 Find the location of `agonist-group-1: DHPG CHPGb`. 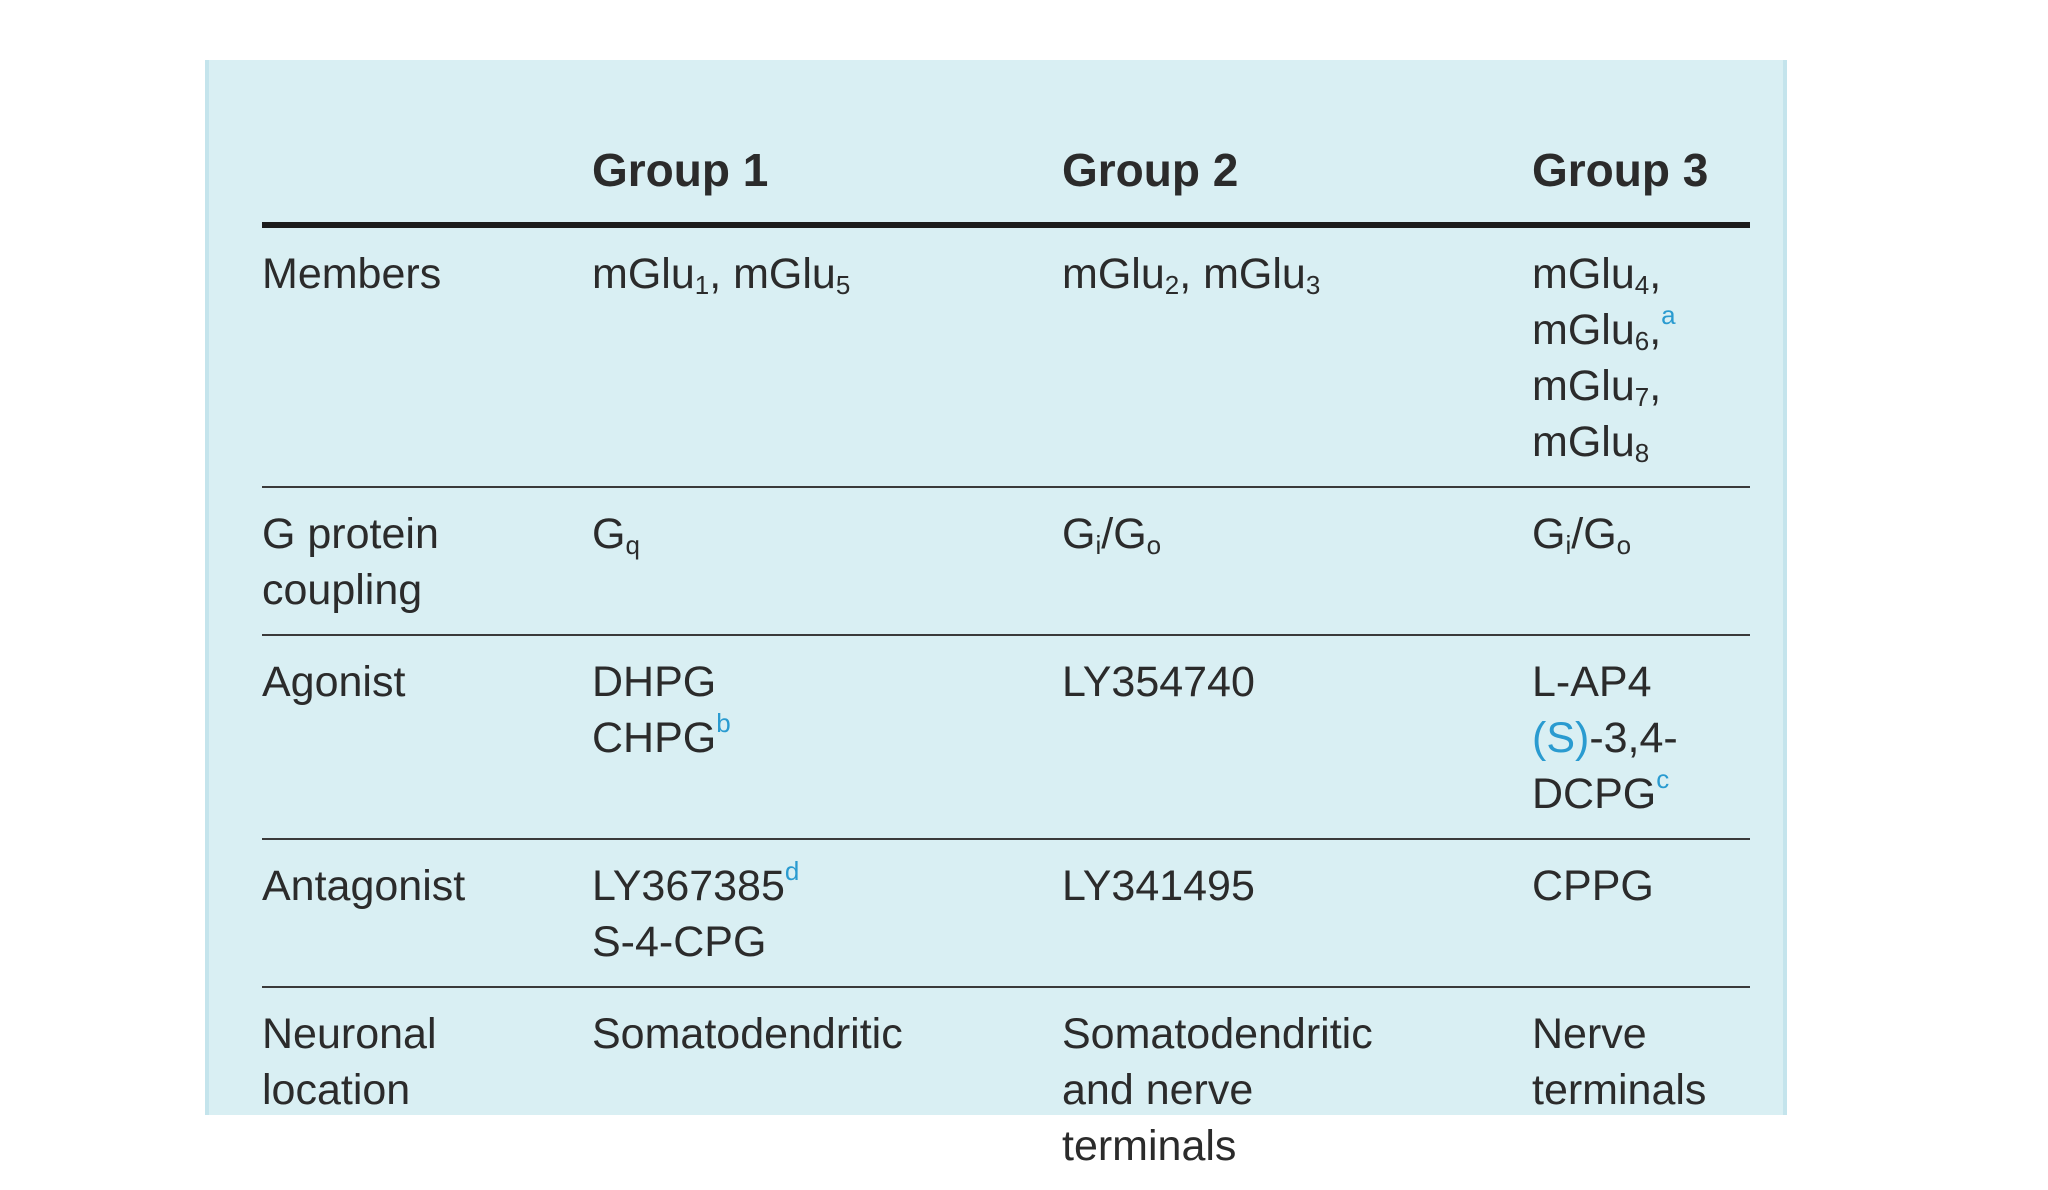

agonist-group-1: DHPG CHPGb is located at coordinates (827, 737).